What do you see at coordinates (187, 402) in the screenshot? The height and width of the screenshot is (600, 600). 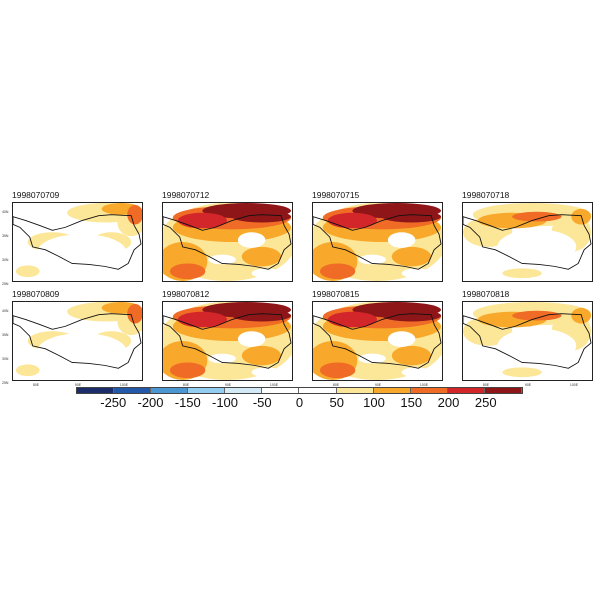 I see `colorbar-label: -150` at bounding box center [187, 402].